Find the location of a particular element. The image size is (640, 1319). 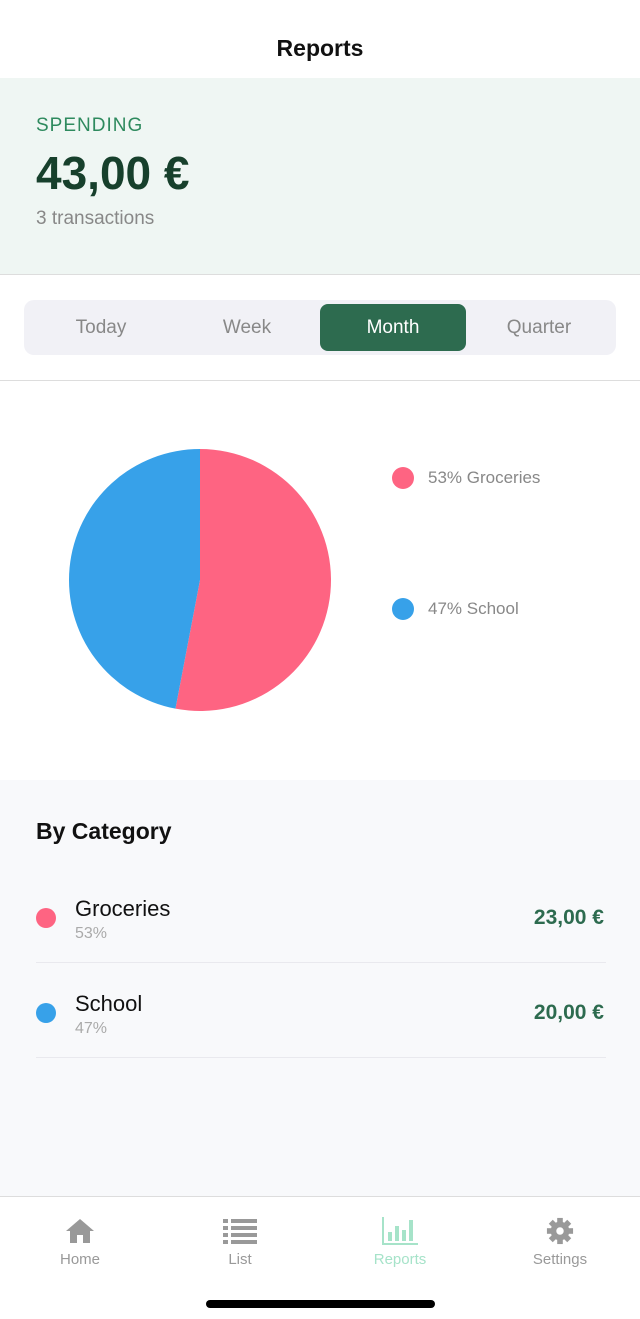

transaction-count: 3 transactions is located at coordinates (95, 218).